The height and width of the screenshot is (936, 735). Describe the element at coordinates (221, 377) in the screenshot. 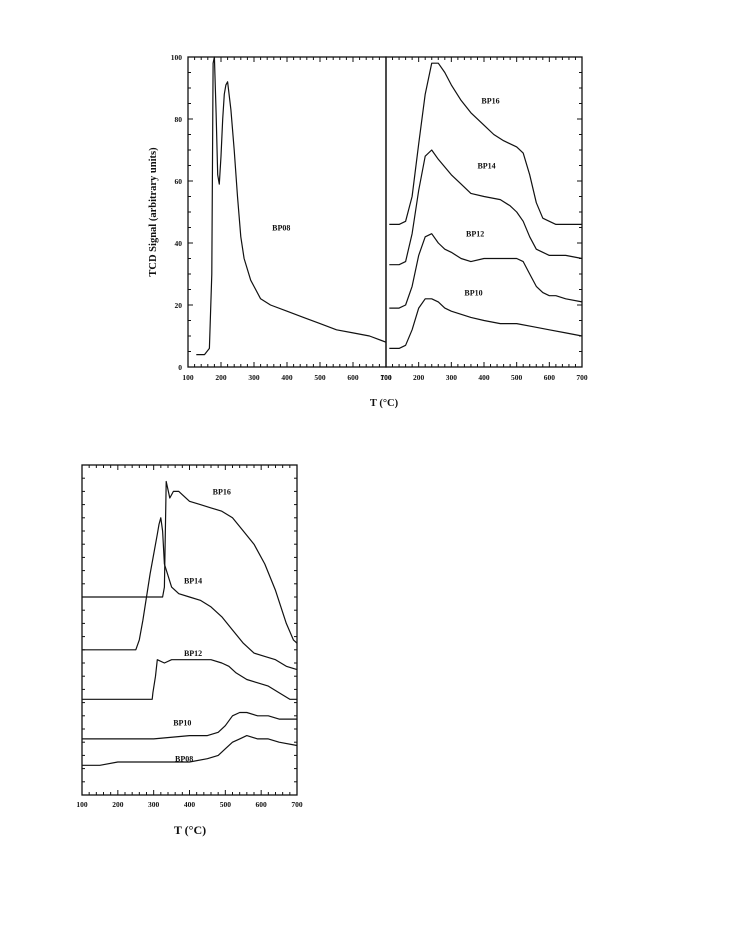

I see `top-left-xtick-label: 200` at that location.